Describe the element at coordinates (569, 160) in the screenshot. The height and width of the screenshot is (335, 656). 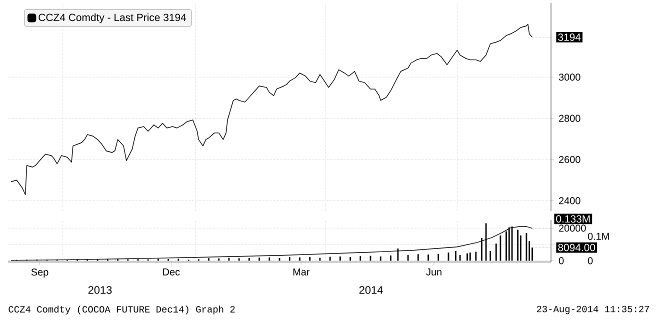
I see `y-tick-label: 2600` at that location.